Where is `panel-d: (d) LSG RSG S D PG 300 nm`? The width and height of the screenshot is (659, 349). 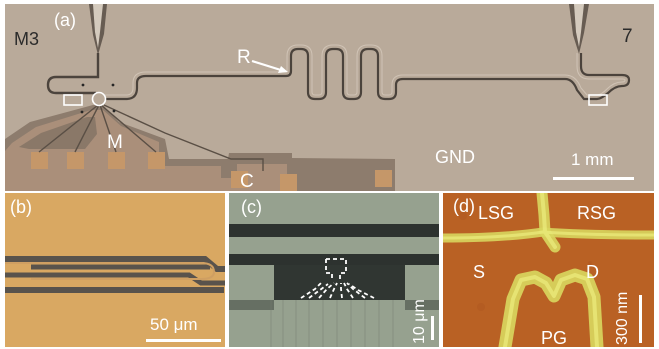
panel-d: (d) LSG RSG S D PG 300 nm is located at coordinates (548, 270).